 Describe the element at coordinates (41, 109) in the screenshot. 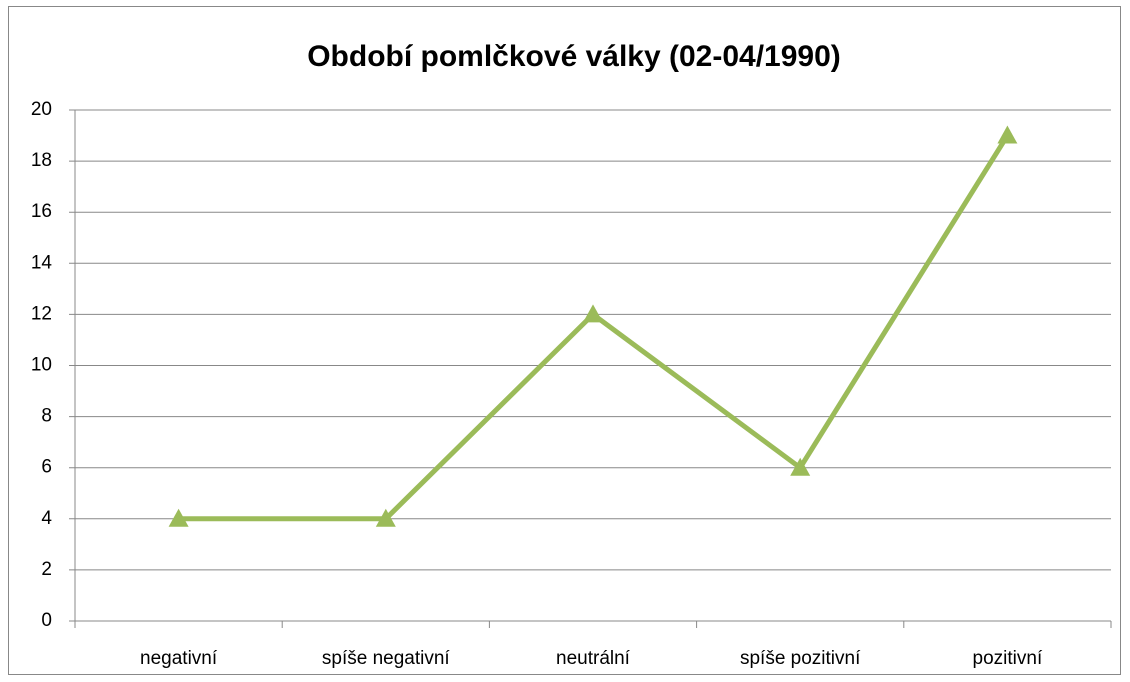

I see `y-tick-label: 20` at that location.